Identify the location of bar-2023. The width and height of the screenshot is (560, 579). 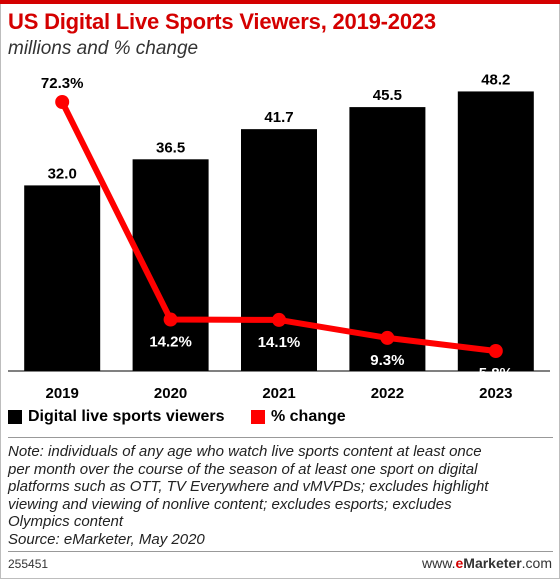
(495, 231).